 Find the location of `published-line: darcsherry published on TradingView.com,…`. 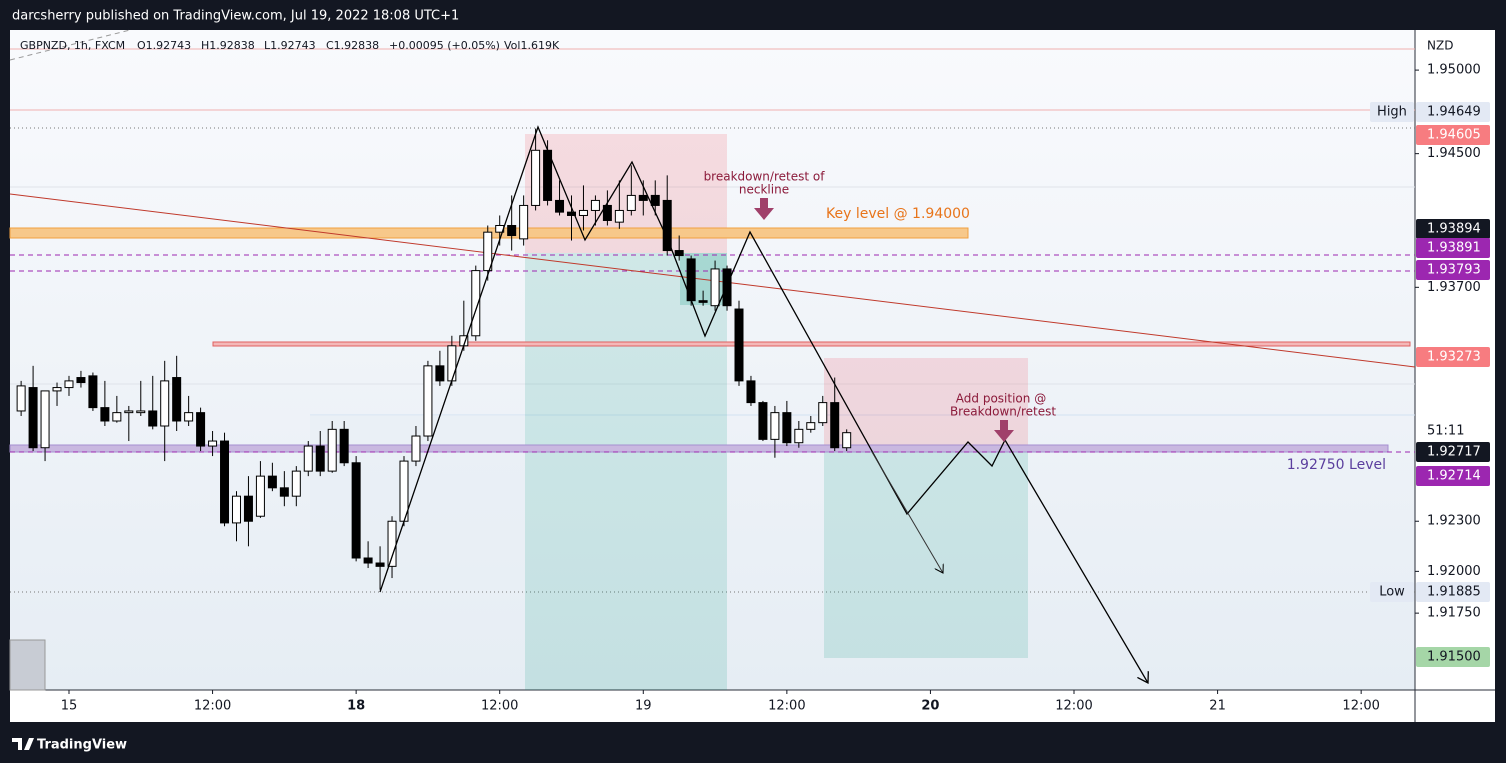

published-line: darcsherry published on TradingView.com,… is located at coordinates (235, 16).